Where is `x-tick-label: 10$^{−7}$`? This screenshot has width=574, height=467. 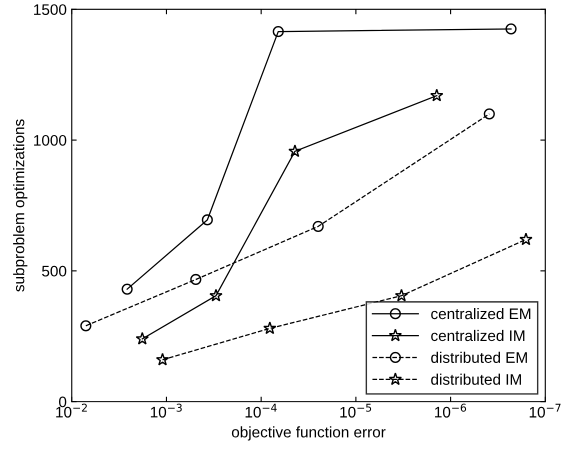 x-tick-label: 10$^{−7}$ is located at coordinates (545, 411).